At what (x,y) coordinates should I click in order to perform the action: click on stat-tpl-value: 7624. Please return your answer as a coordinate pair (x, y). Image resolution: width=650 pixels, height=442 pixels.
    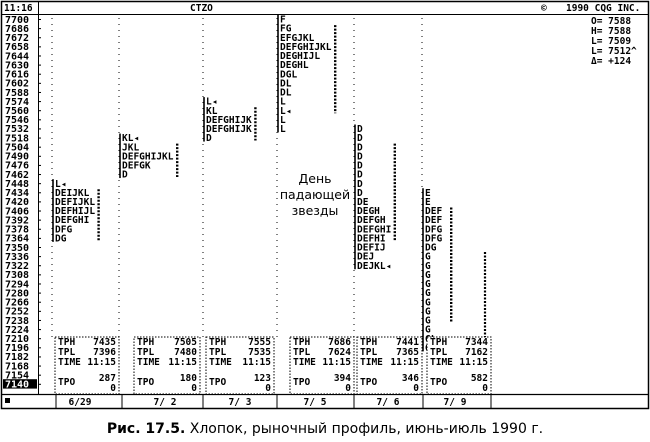
    Looking at the image, I should click on (339, 352).